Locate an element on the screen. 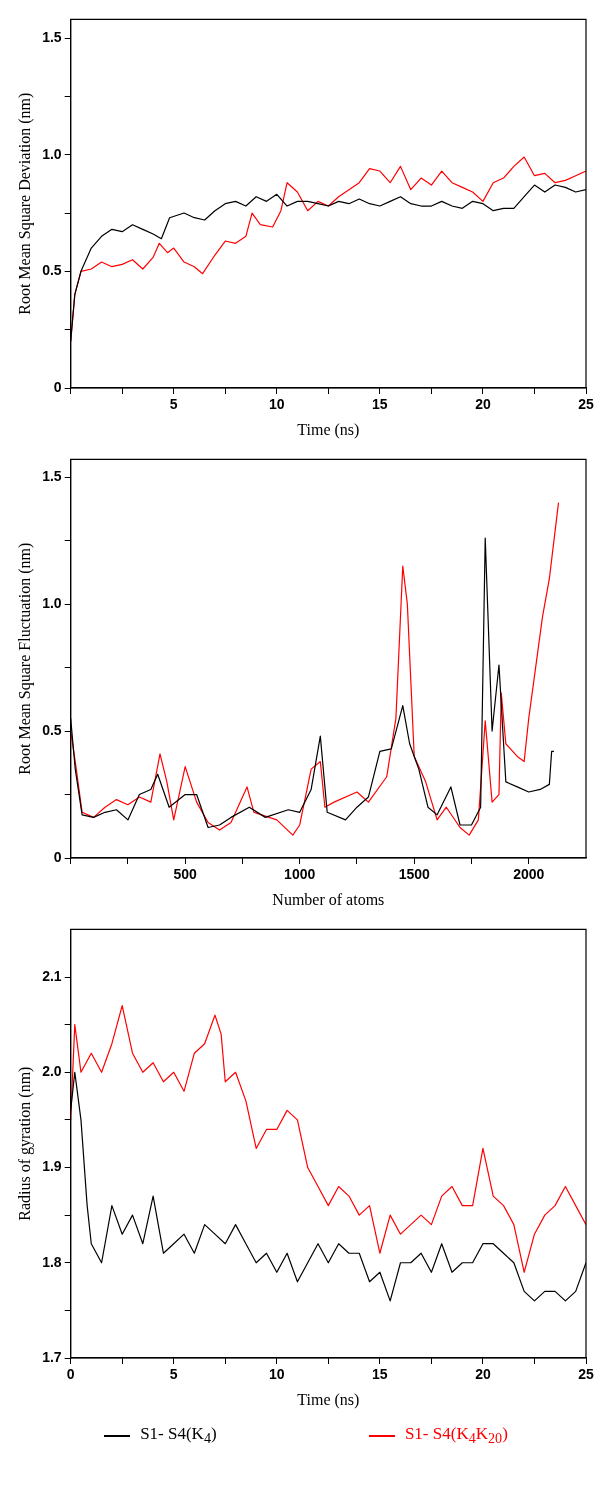  legend-label: S1- S4(K$_{4}$) is located at coordinates (178, 1436).